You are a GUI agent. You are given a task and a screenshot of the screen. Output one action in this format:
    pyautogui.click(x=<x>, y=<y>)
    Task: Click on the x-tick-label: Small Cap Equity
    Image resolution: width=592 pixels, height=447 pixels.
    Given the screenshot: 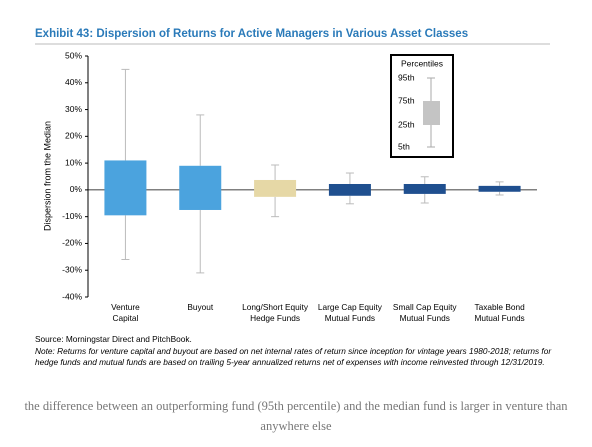 What is the action you would take?
    pyautogui.click(x=425, y=307)
    